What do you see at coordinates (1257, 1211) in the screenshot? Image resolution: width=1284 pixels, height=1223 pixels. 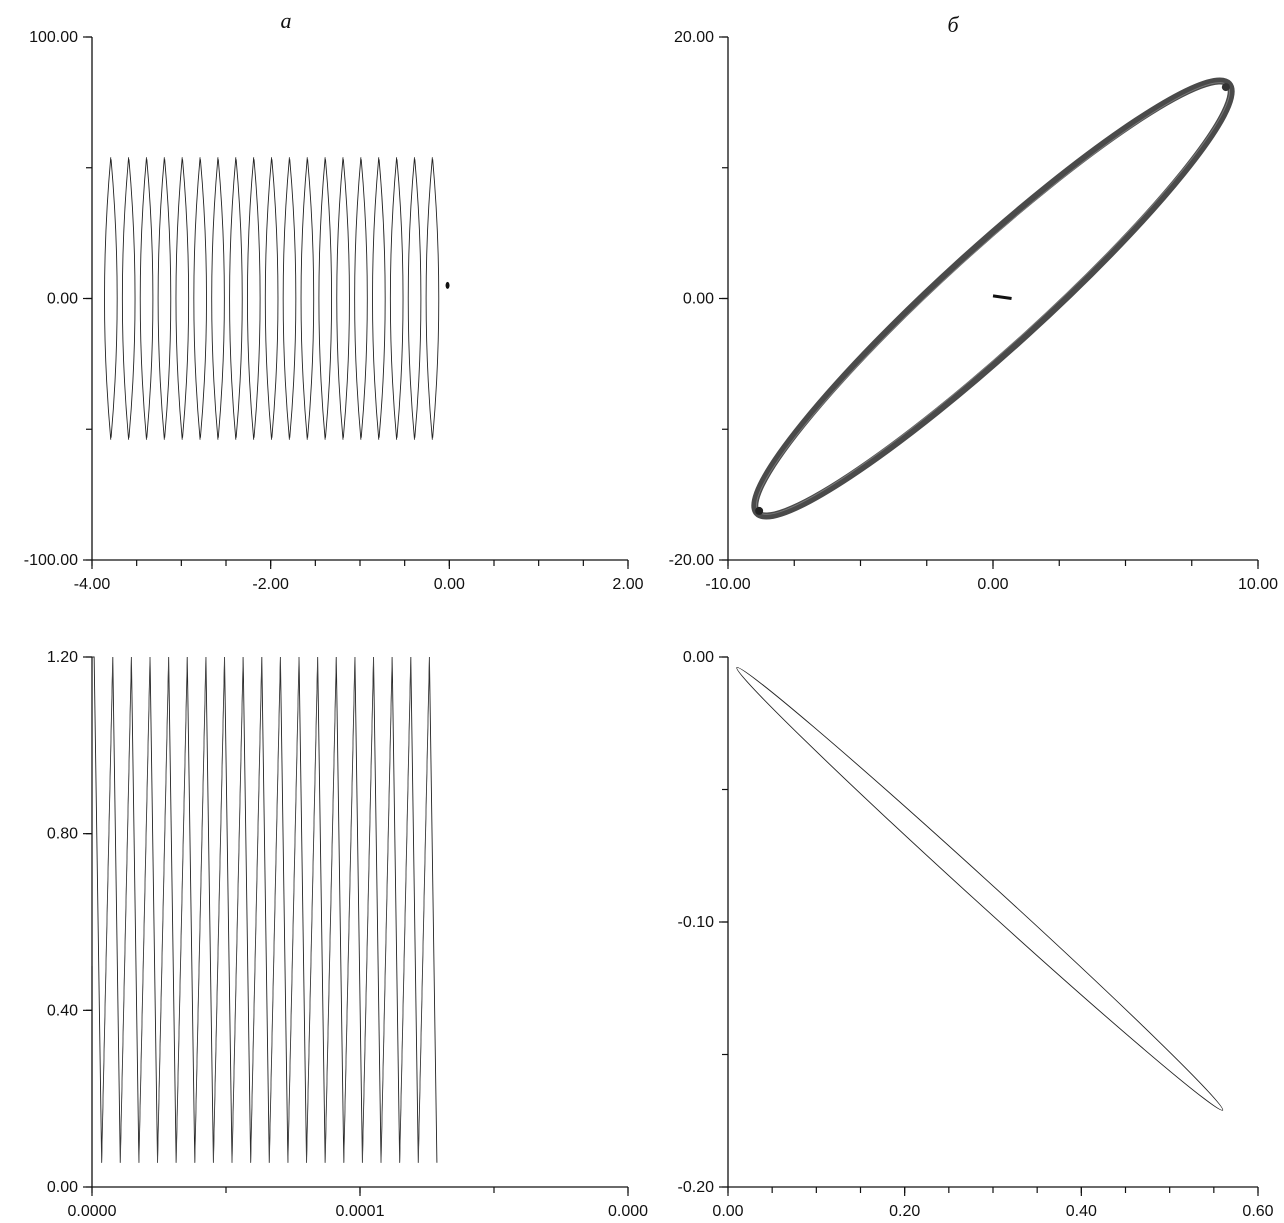 I see `x-tick-label: 0.60` at bounding box center [1257, 1211].